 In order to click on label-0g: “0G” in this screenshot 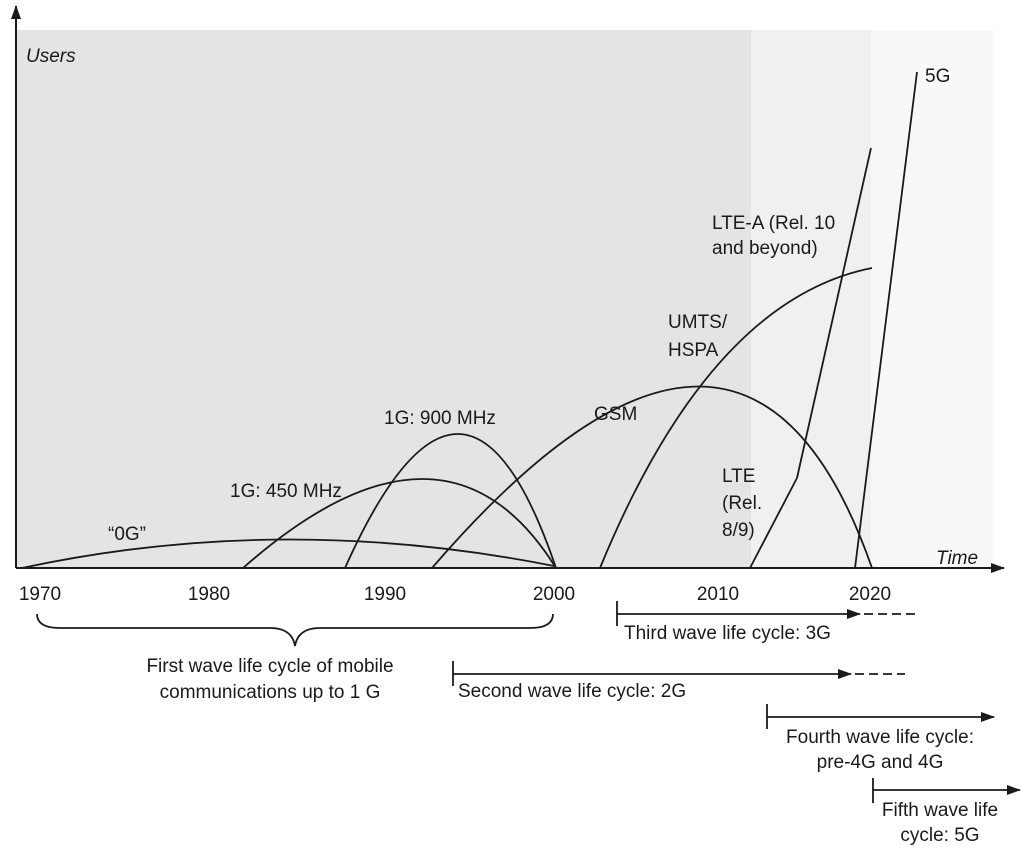, I will do `click(127, 534)`.